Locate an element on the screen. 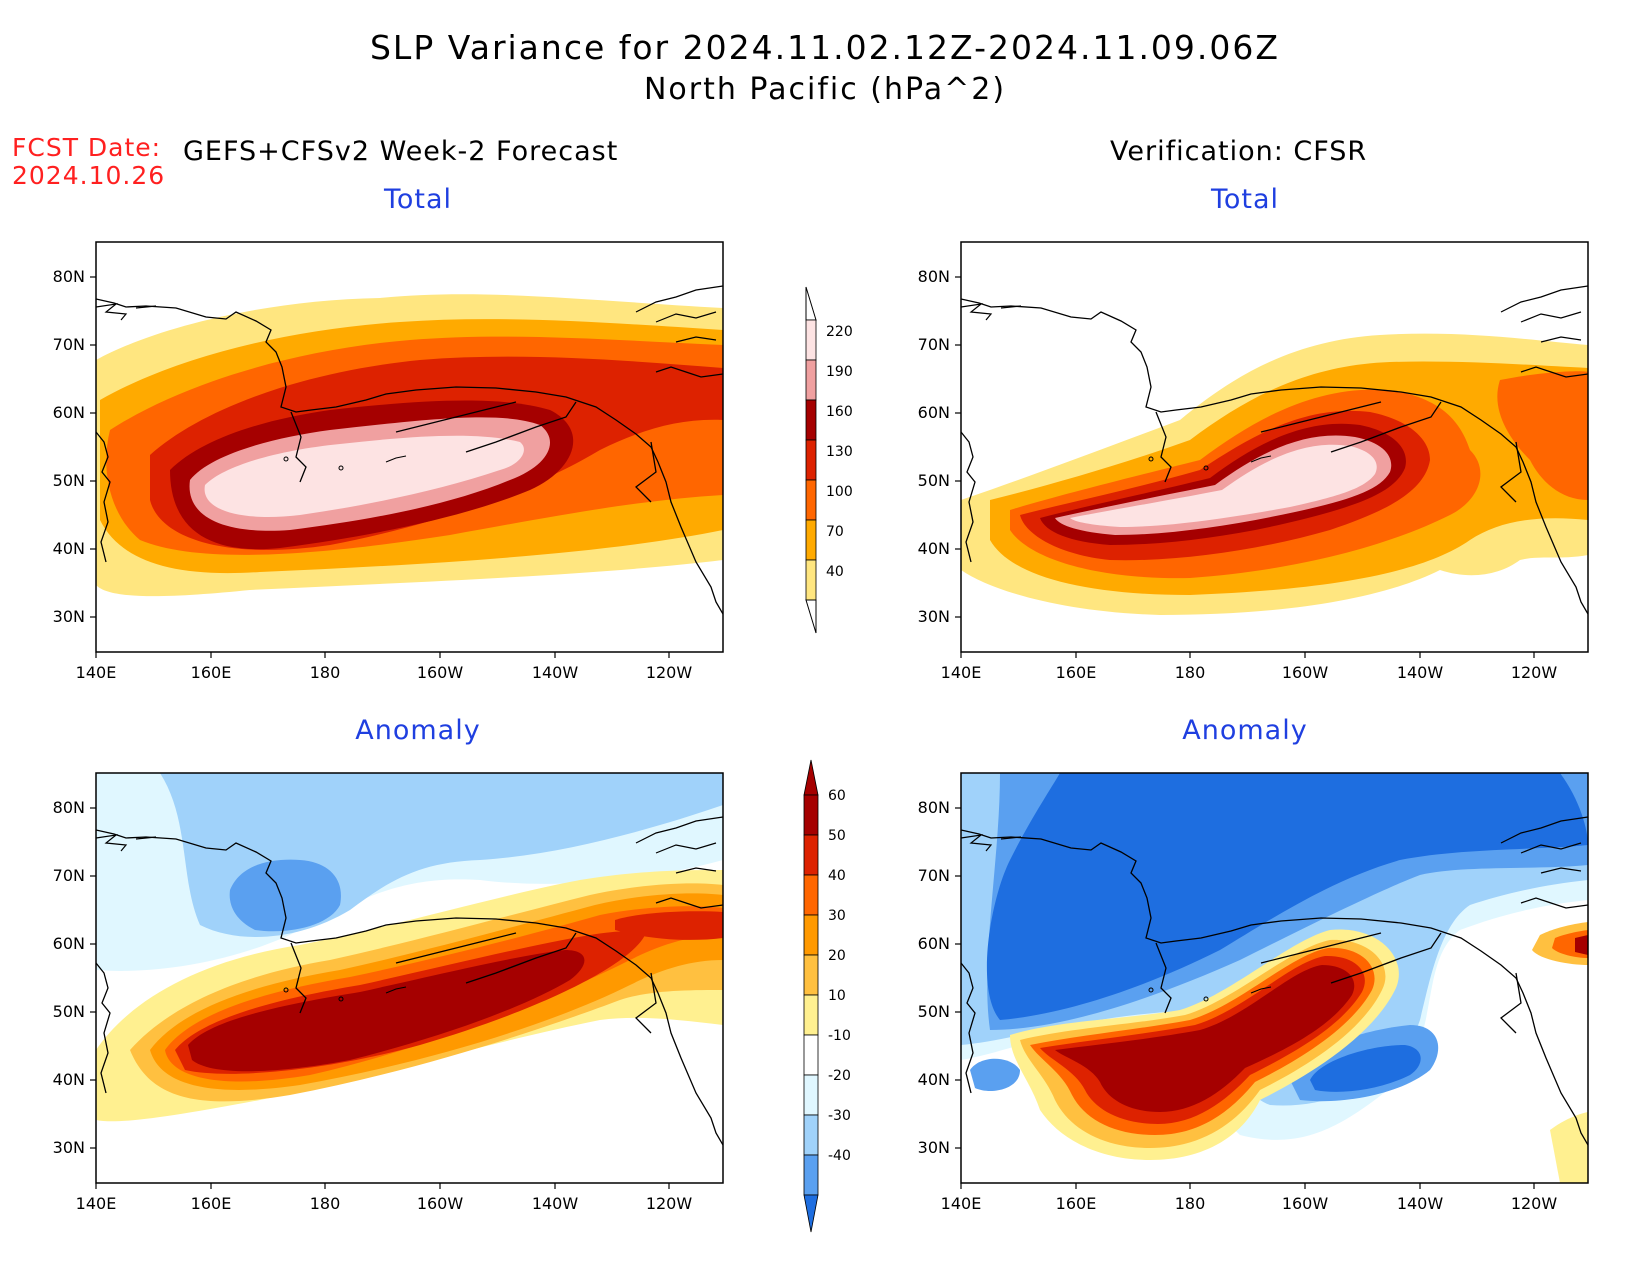 The width and height of the screenshot is (1650, 1275). contour-50b is located at coordinates (669, 925).